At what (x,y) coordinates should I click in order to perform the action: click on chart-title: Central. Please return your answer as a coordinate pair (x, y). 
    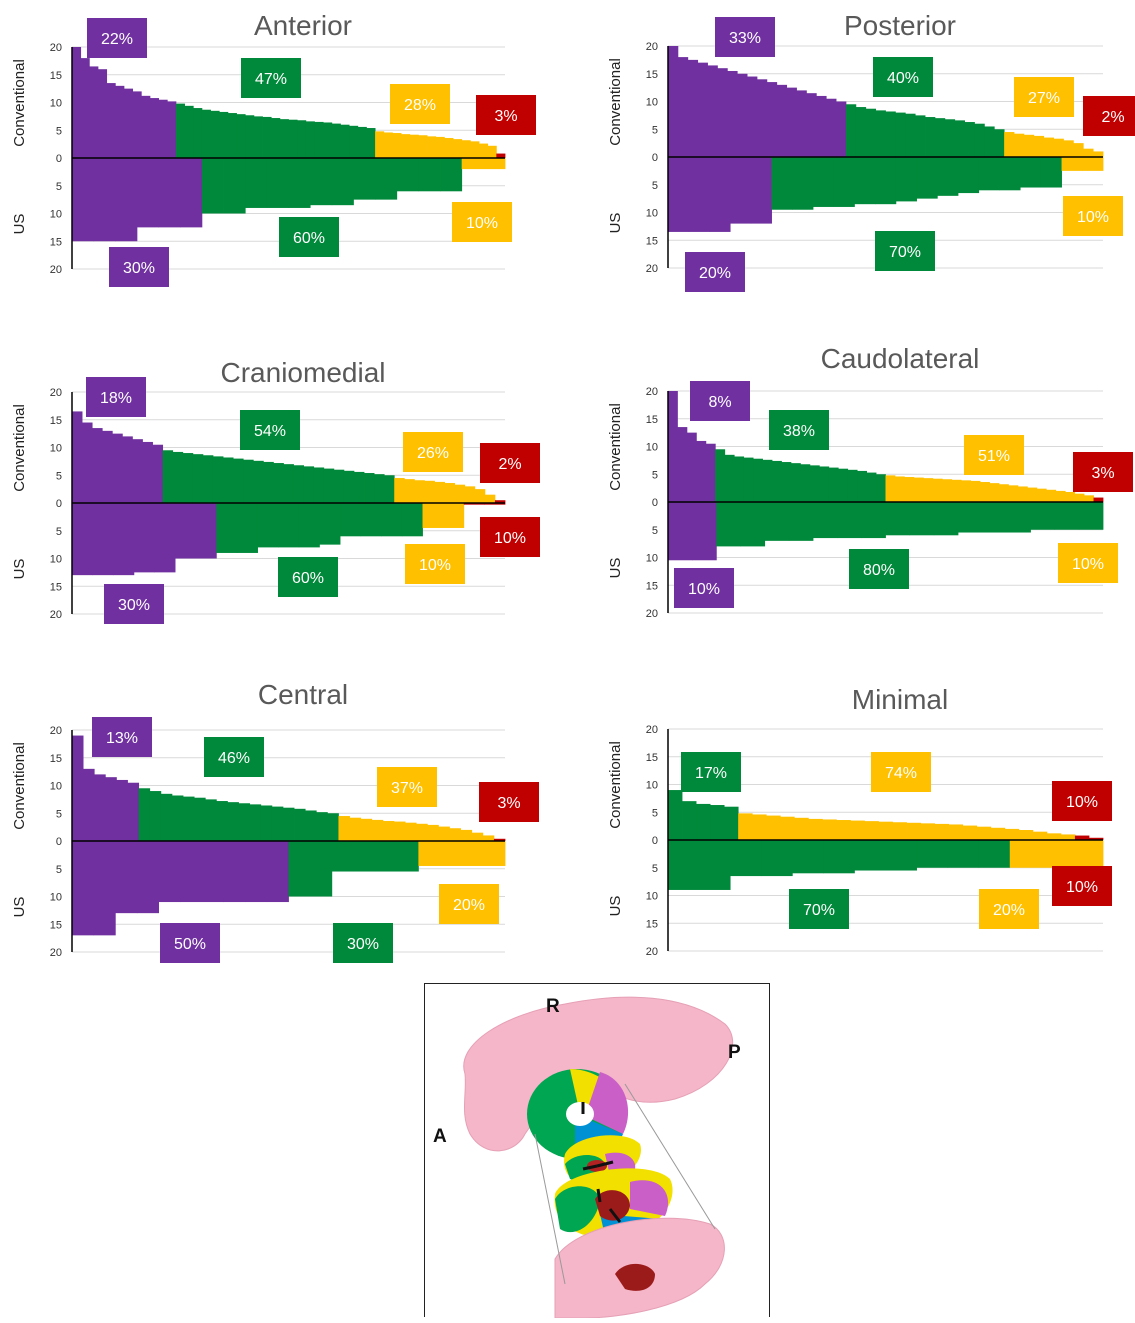
    Looking at the image, I should click on (303, 694).